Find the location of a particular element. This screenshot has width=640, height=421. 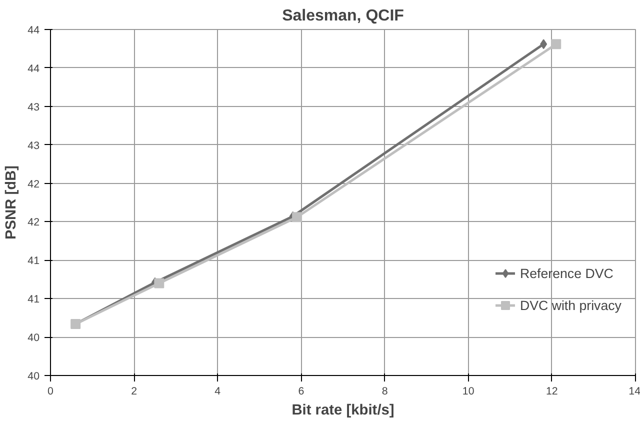

x-tick-label: 8 is located at coordinates (385, 392).